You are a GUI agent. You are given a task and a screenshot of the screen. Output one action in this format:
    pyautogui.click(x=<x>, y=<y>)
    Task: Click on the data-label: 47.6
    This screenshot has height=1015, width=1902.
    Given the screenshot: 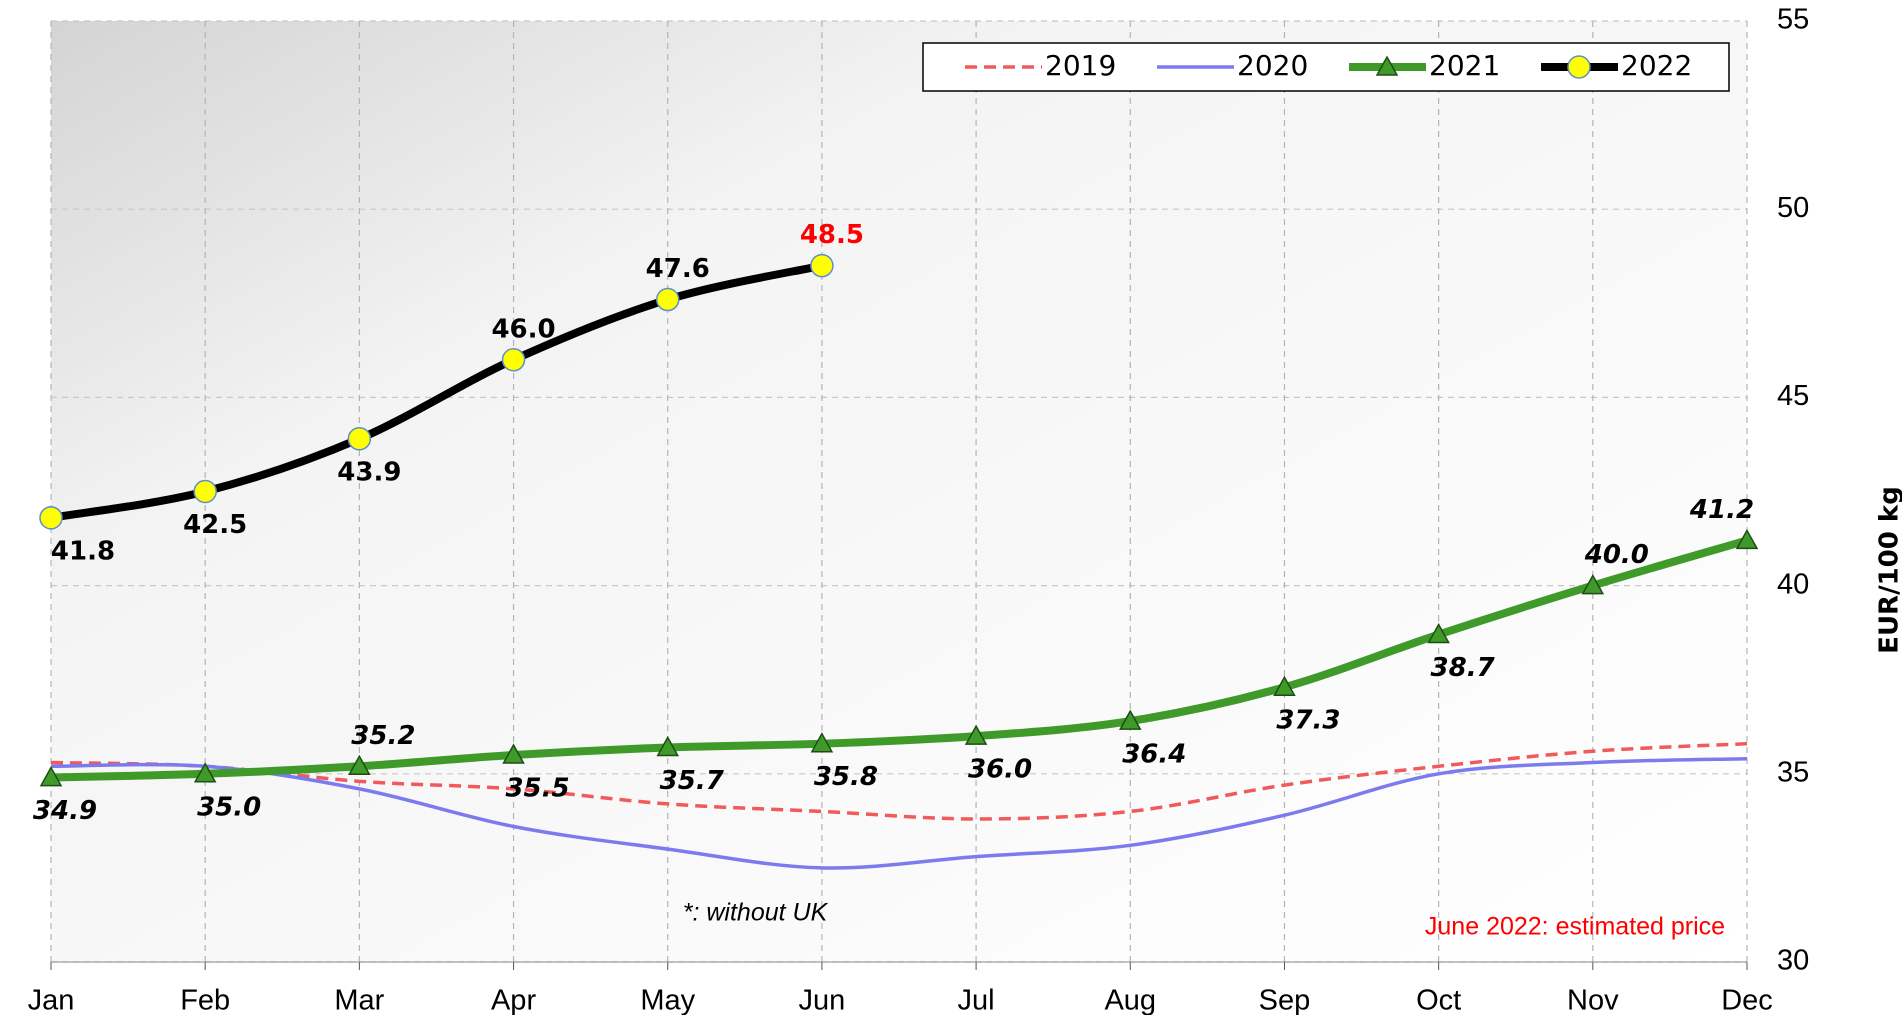 What is the action you would take?
    pyautogui.click(x=678, y=269)
    